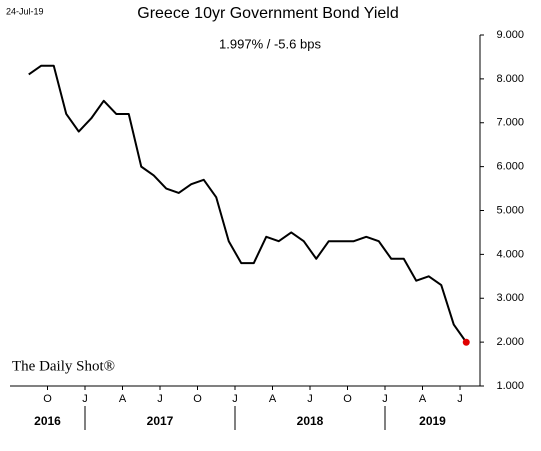 Image resolution: width=541 pixels, height=451 pixels. What do you see at coordinates (510, 298) in the screenshot?
I see `y-tick-label: 3.000` at bounding box center [510, 298].